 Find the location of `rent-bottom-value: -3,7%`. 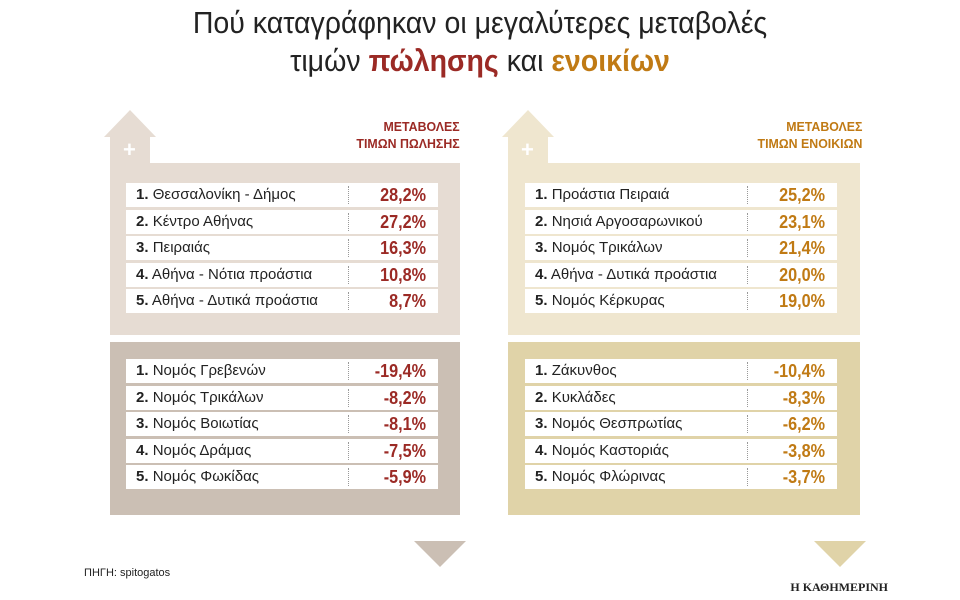

rent-bottom-value: -3,7% is located at coordinates (803, 477).